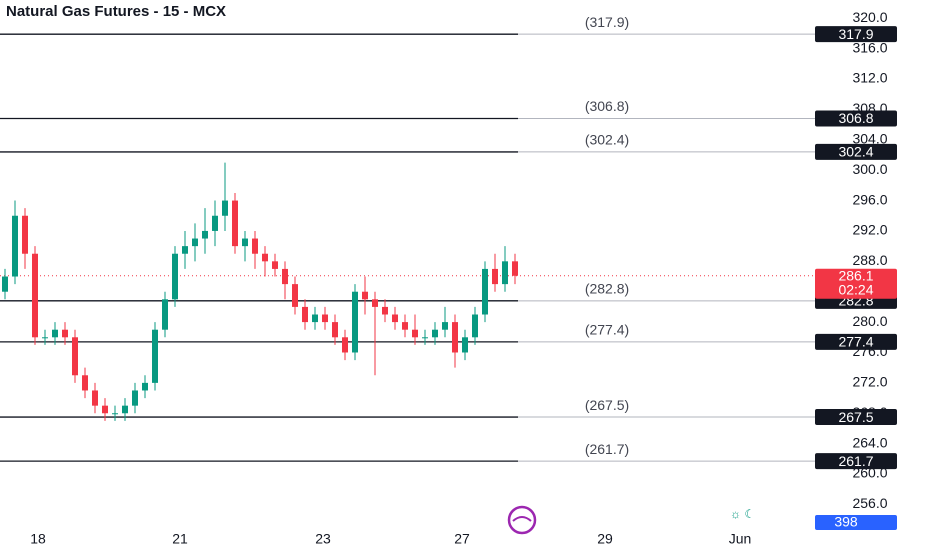  Describe the element at coordinates (869, 260) in the screenshot. I see `y-tick-label: 288.0` at that location.